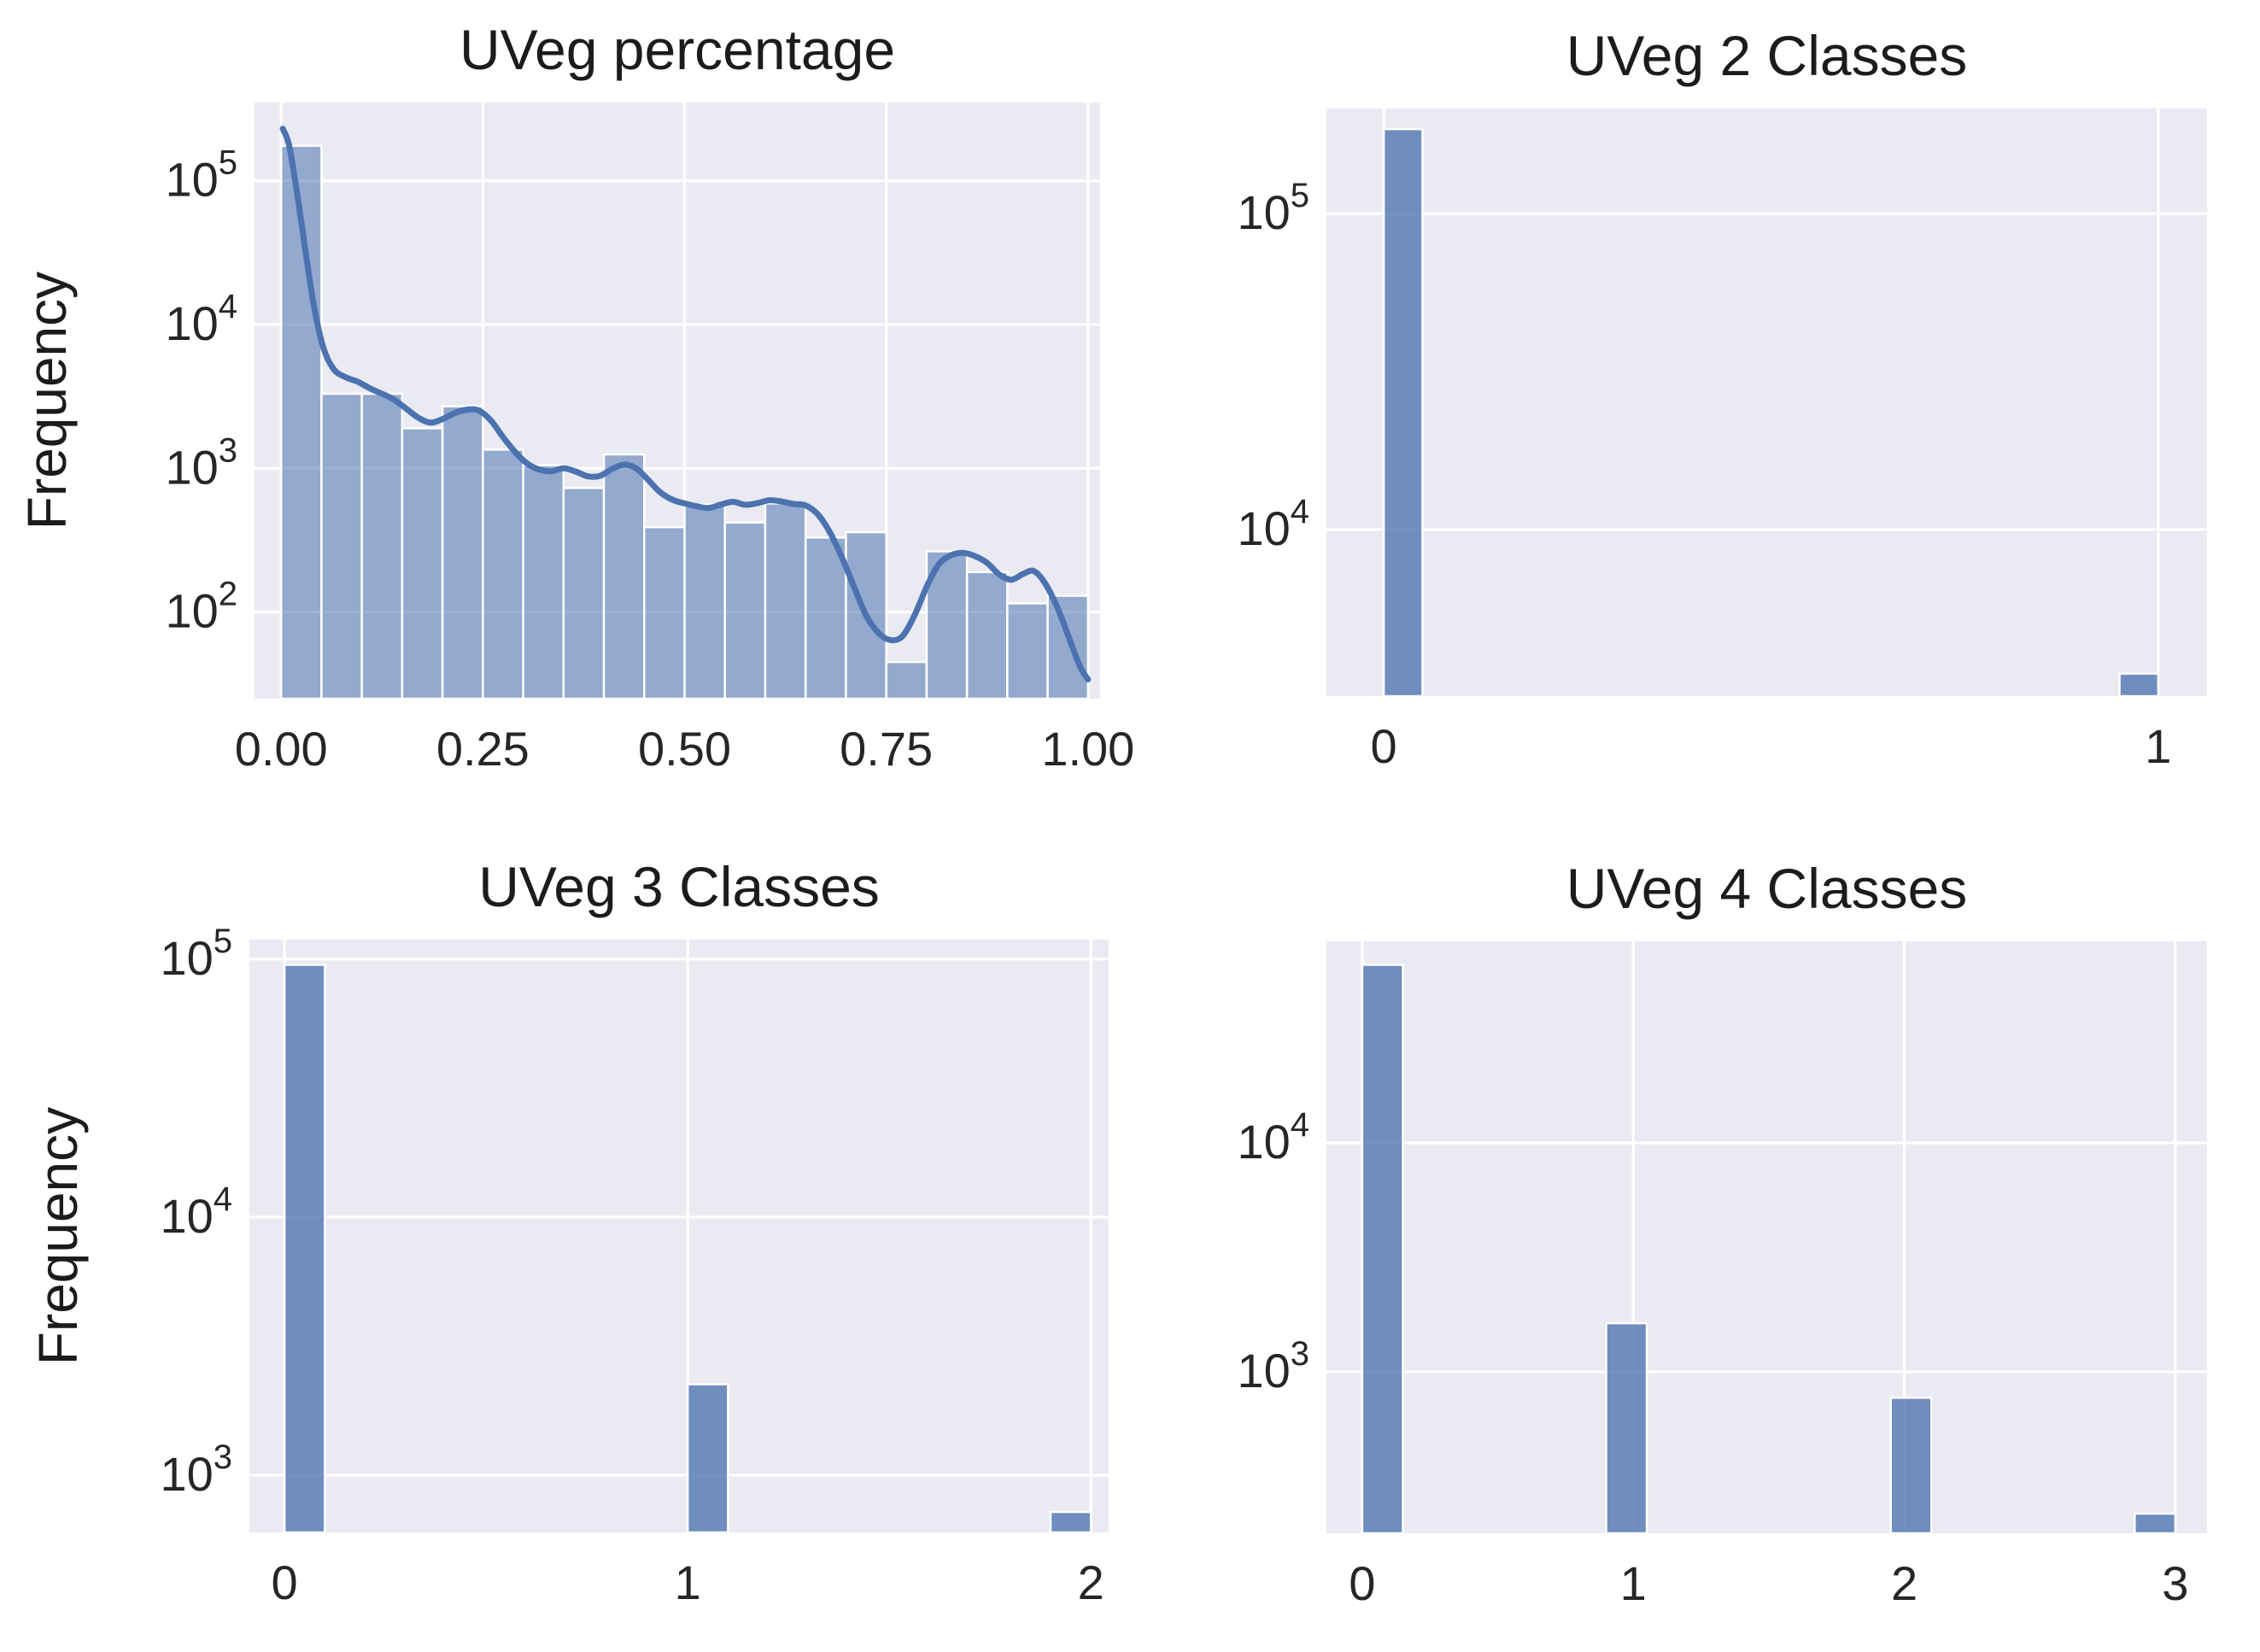  I want to click on x-axis-tick-label: 1.00, so click(1087, 749).